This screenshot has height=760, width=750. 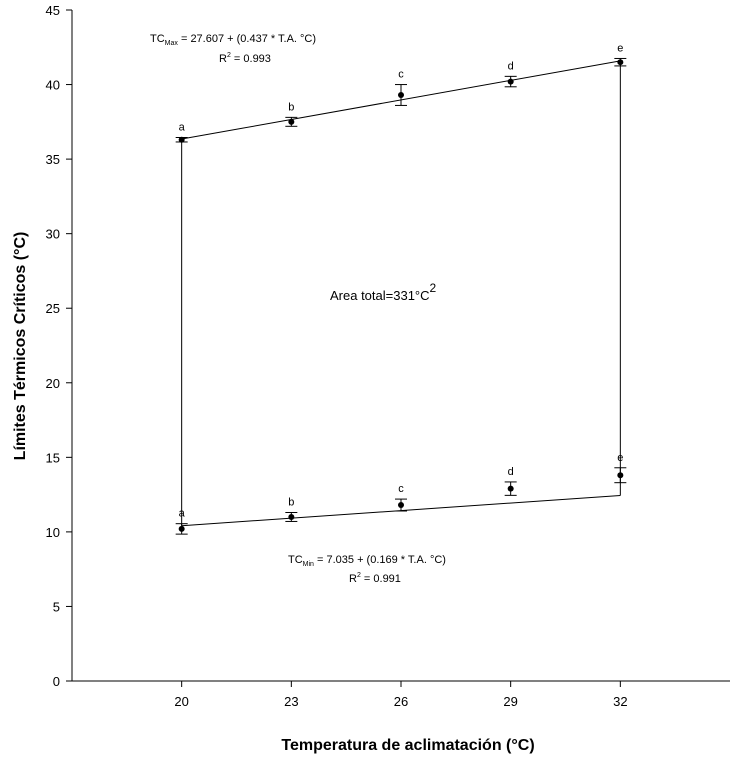 What do you see at coordinates (383, 292) in the screenshot?
I see `area-annotation: Area total=331°C2` at bounding box center [383, 292].